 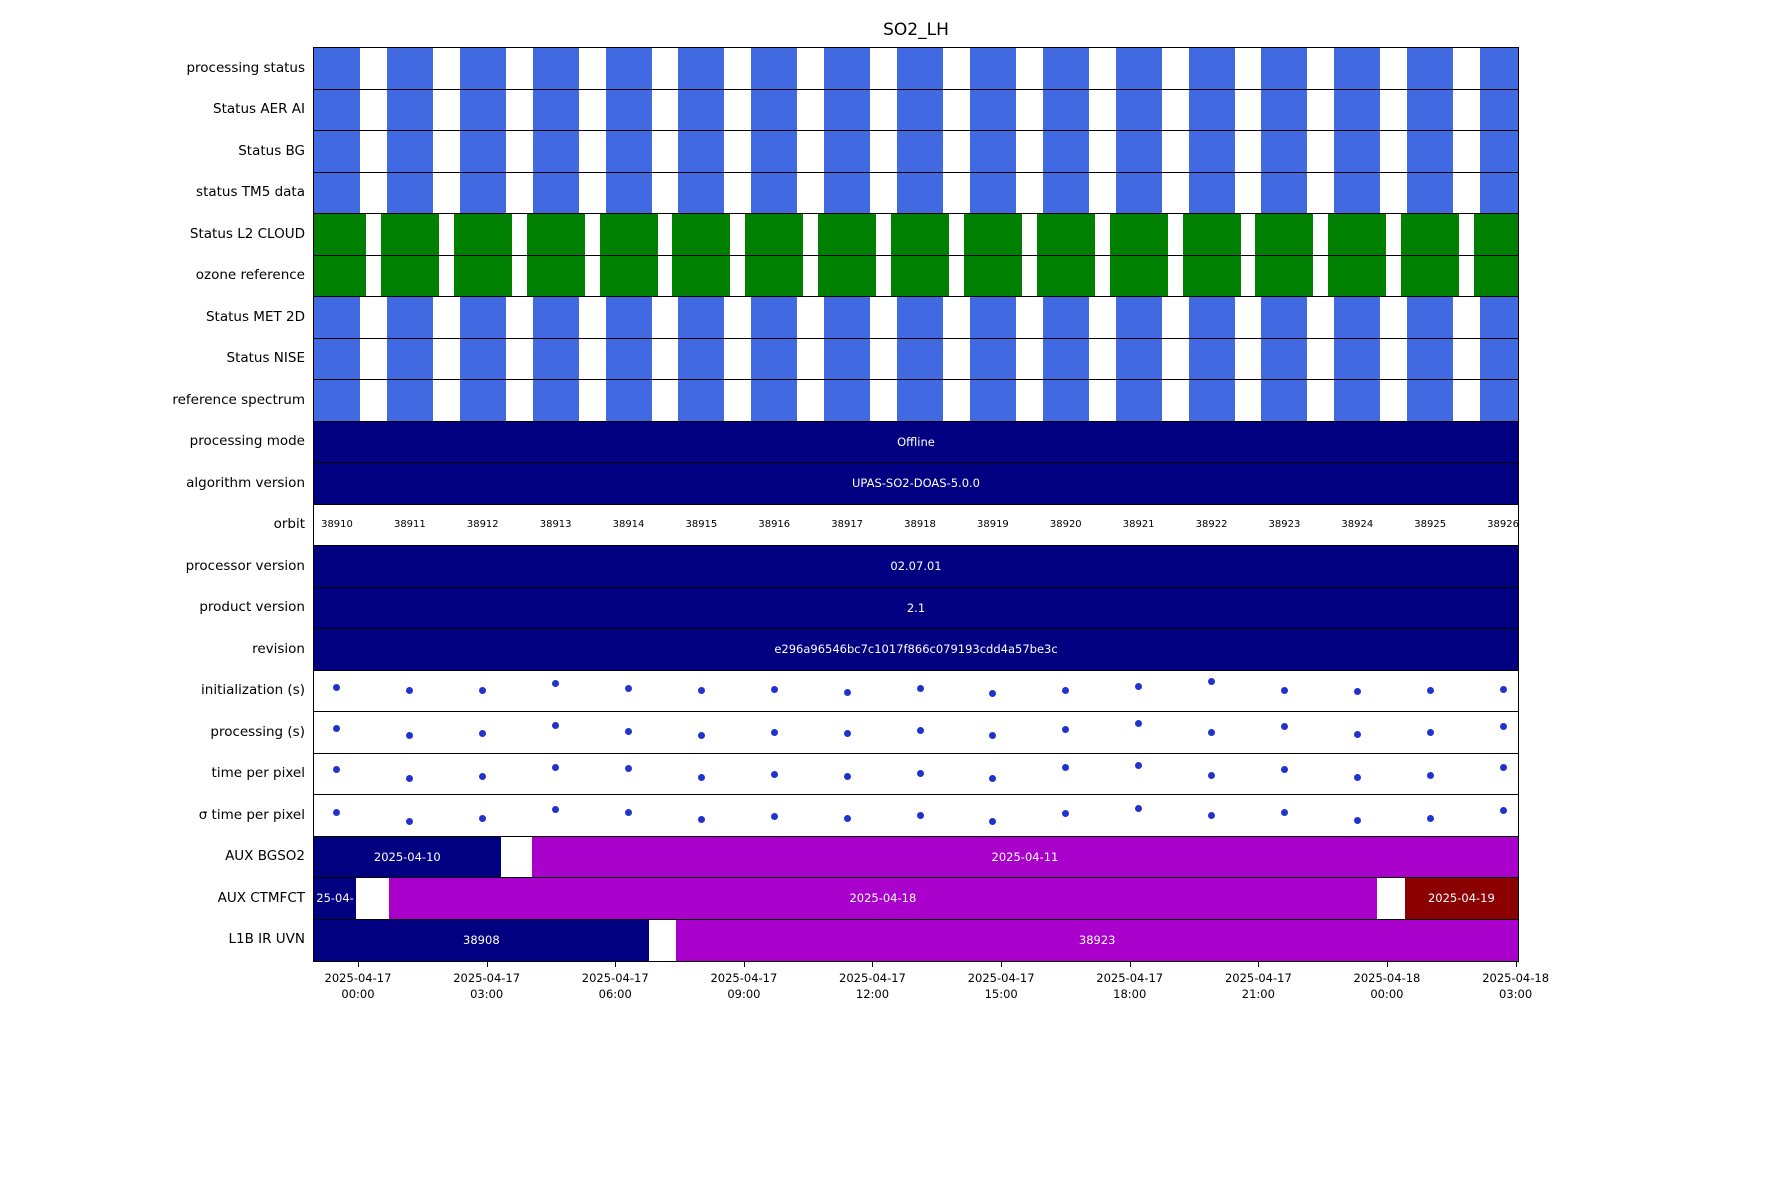 What do you see at coordinates (916, 940) in the screenshot?
I see `timeline-row: 38908 38923` at bounding box center [916, 940].